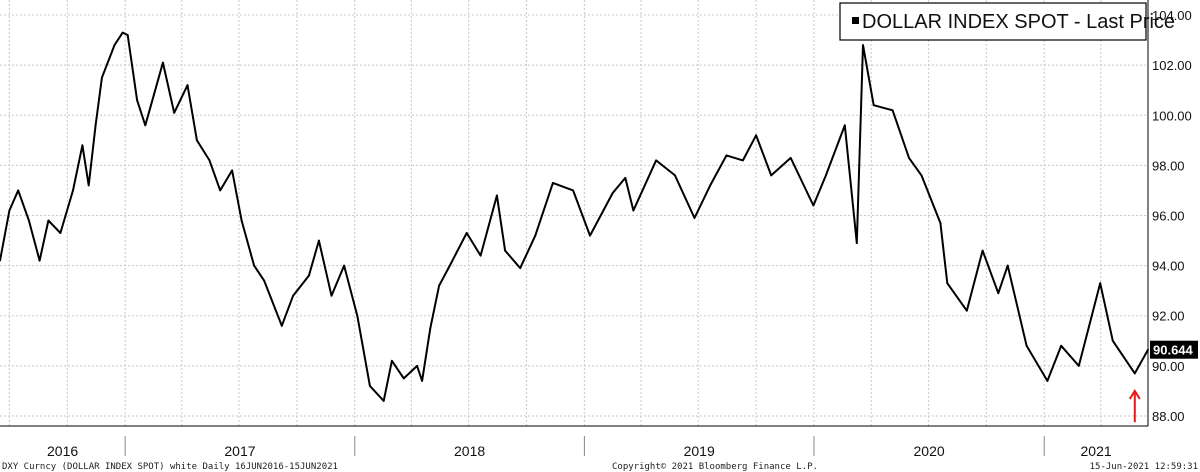  I want to click on y-tick-label-7: 102.00, so click(1172, 65).